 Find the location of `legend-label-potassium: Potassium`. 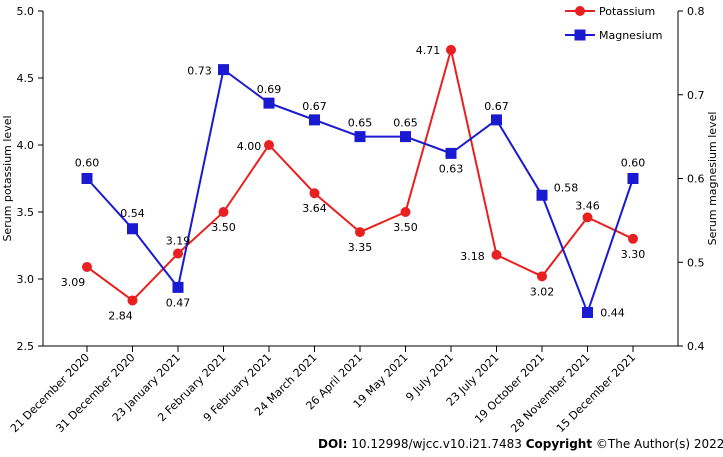

legend-label-potassium: Potassium is located at coordinates (627, 11).